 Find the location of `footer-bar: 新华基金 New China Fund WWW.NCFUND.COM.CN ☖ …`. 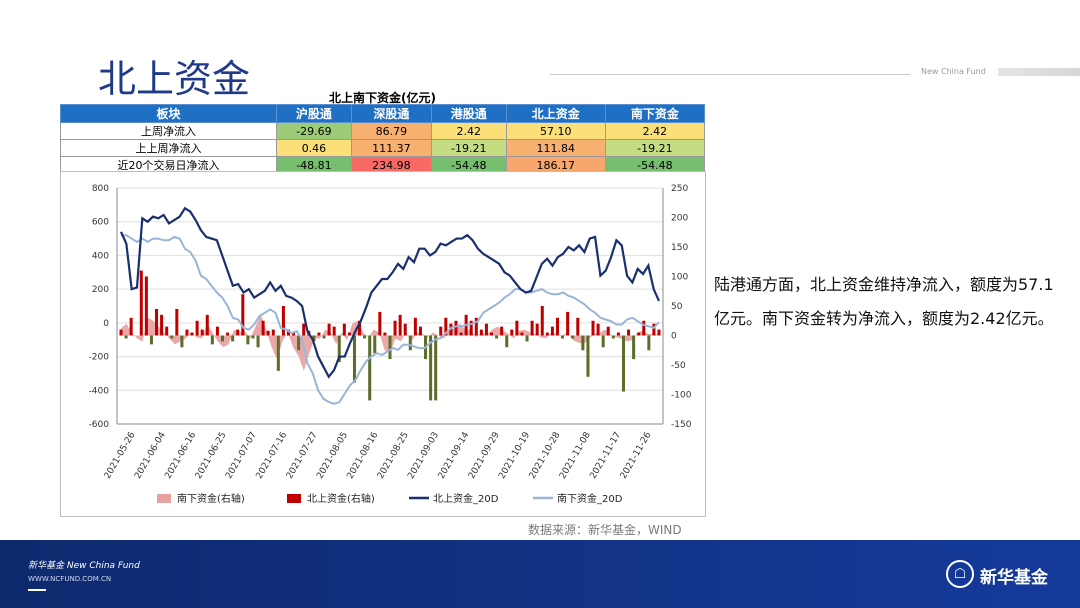

footer-bar: 新华基金 New China Fund WWW.NCFUND.COM.CN ☖ … is located at coordinates (540, 574).